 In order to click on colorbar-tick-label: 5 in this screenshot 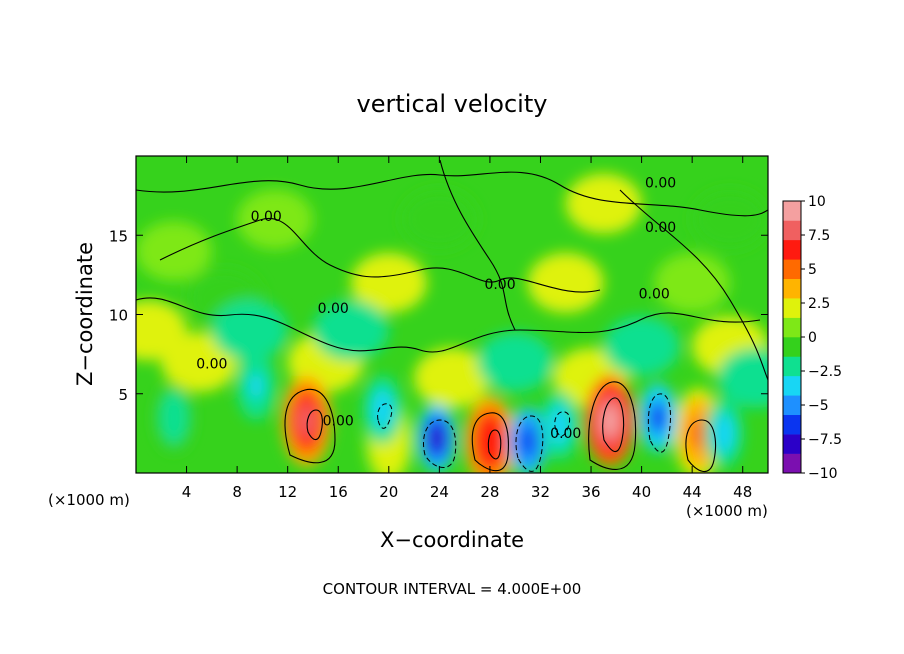, I will do `click(812, 270)`.